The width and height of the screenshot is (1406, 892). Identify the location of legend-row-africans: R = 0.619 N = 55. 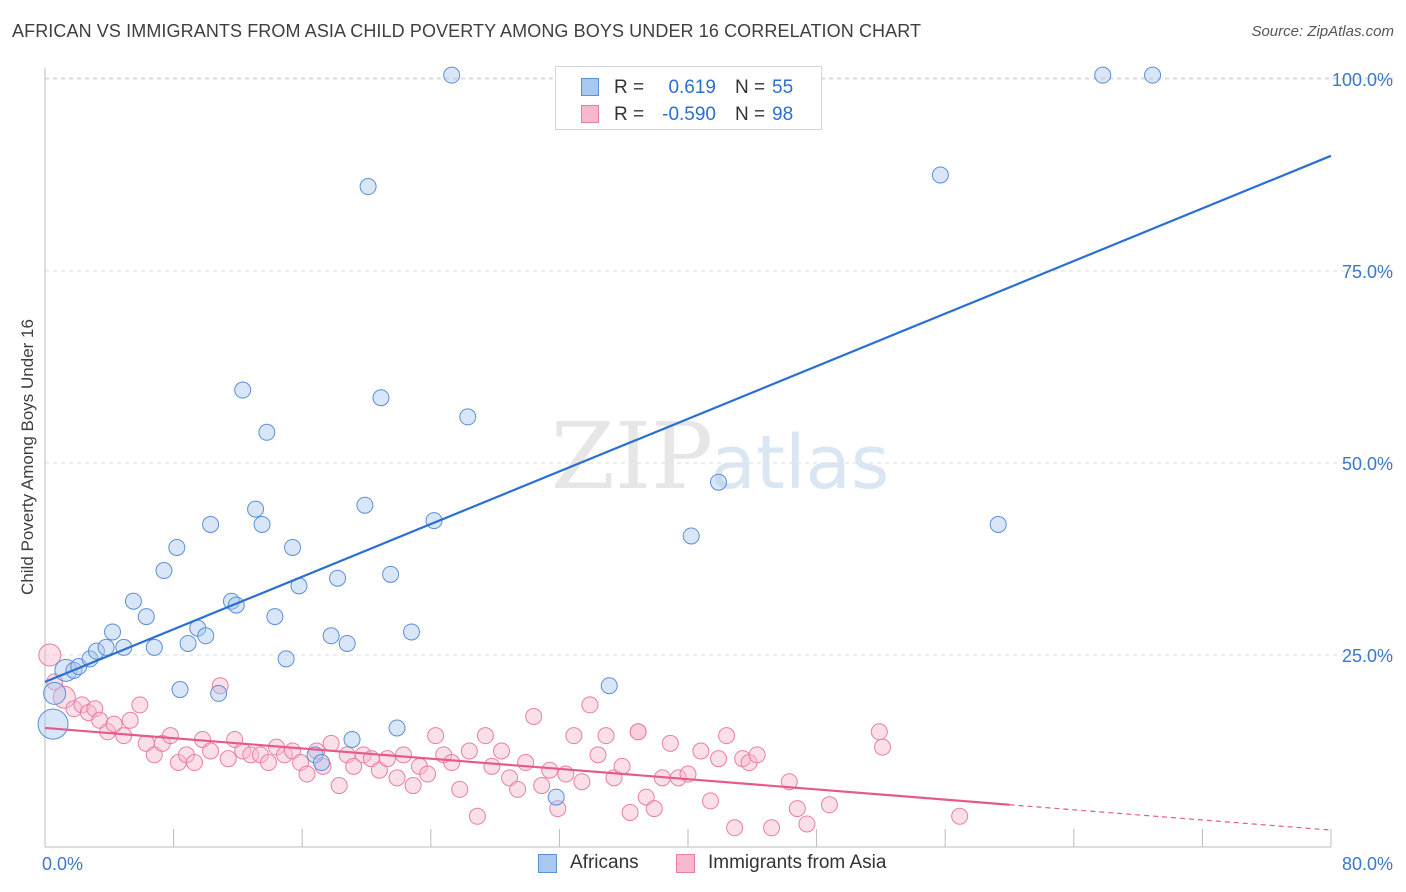
(688, 87).